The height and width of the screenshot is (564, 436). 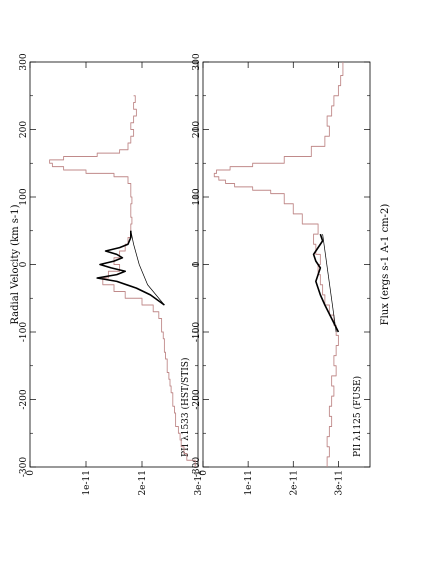 I want to click on x-tick-label-bottom-5: 200, so click(x=24, y=129).